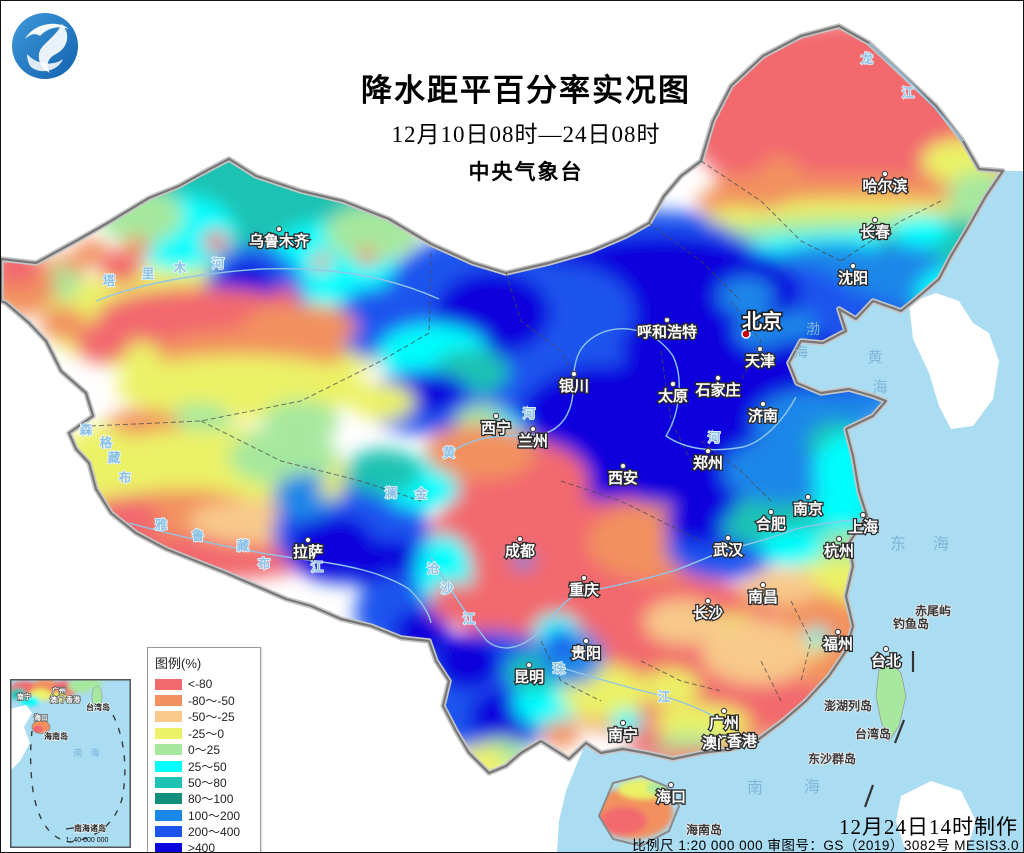  I want to click on map-title: 降水距平百分率实况图, so click(526, 90).